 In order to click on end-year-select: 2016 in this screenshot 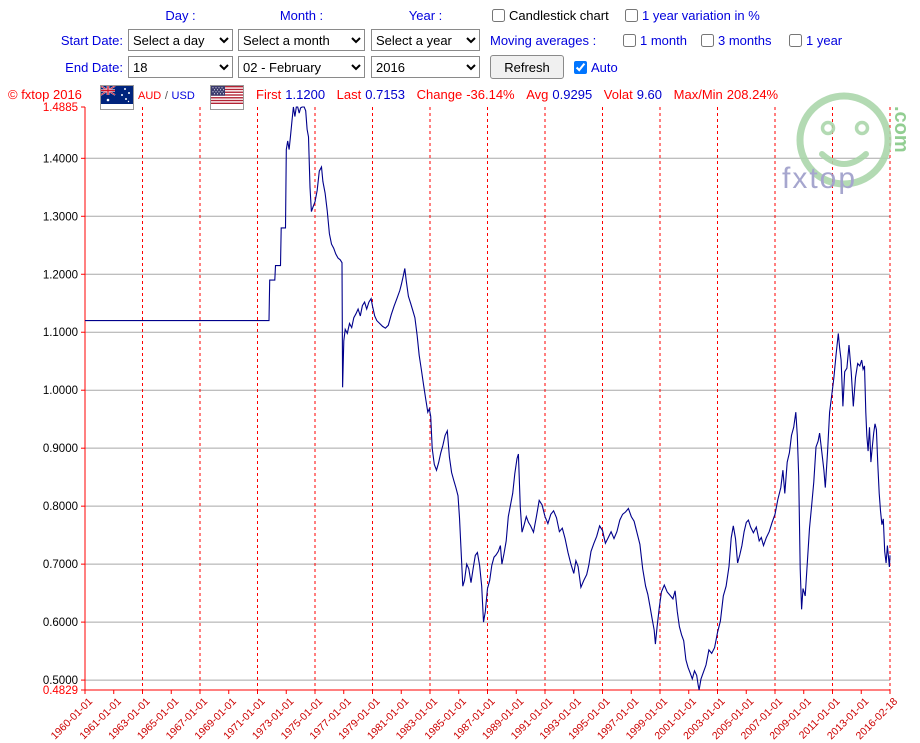, I will do `click(425, 67)`.